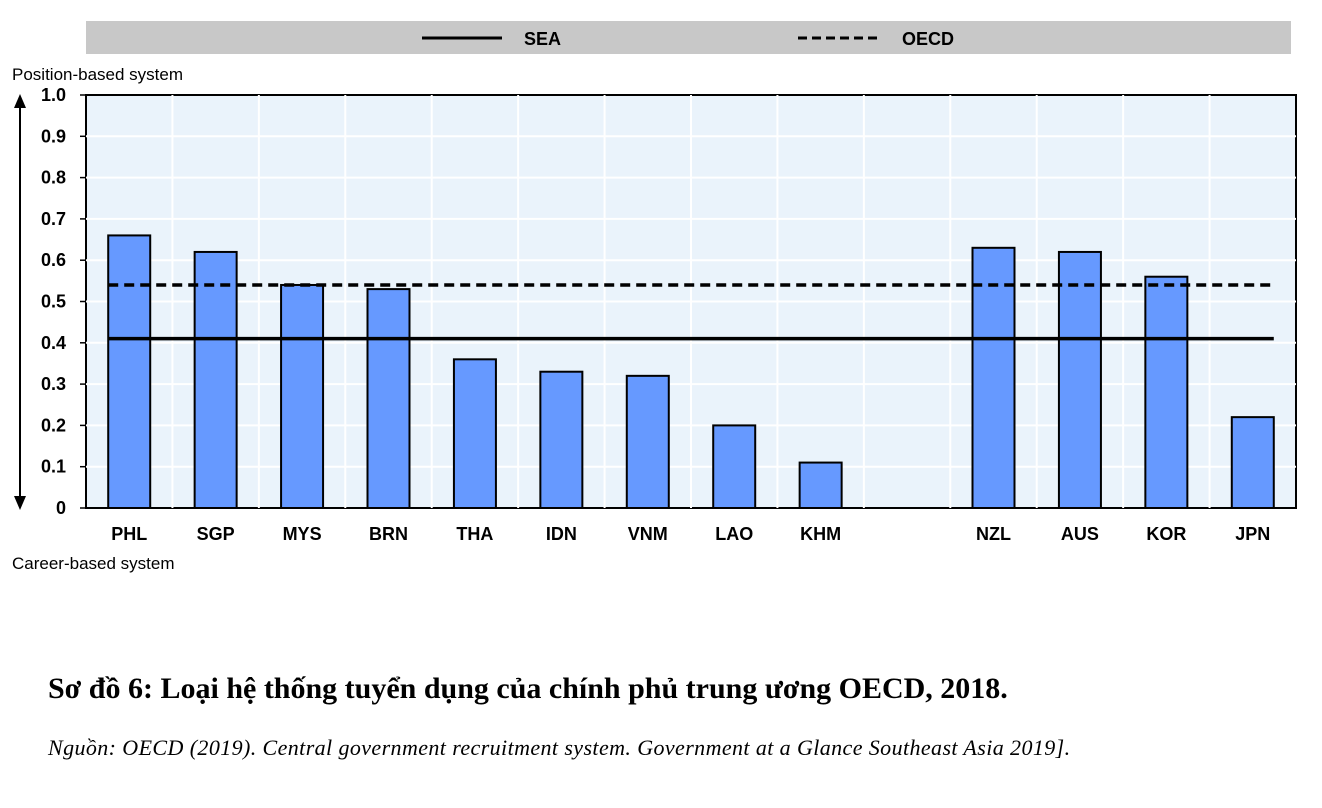 The height and width of the screenshot is (808, 1322). I want to click on y-tick-label: 0.6, so click(53, 260).